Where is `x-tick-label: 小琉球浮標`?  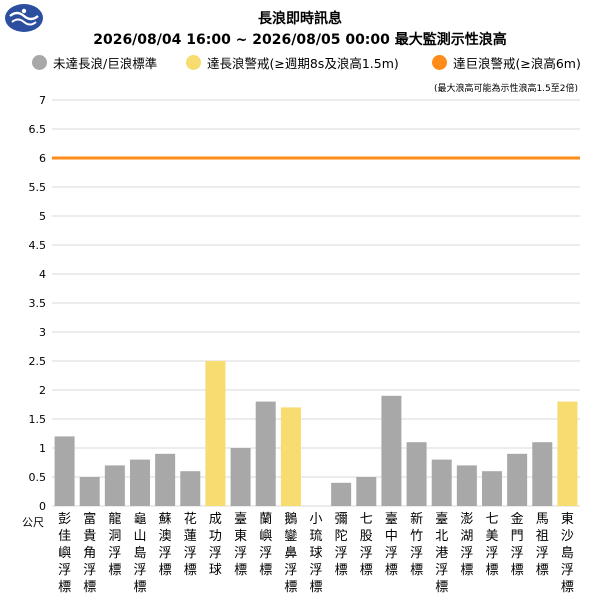 x-tick-label: 小琉球浮標 is located at coordinates (315, 553).